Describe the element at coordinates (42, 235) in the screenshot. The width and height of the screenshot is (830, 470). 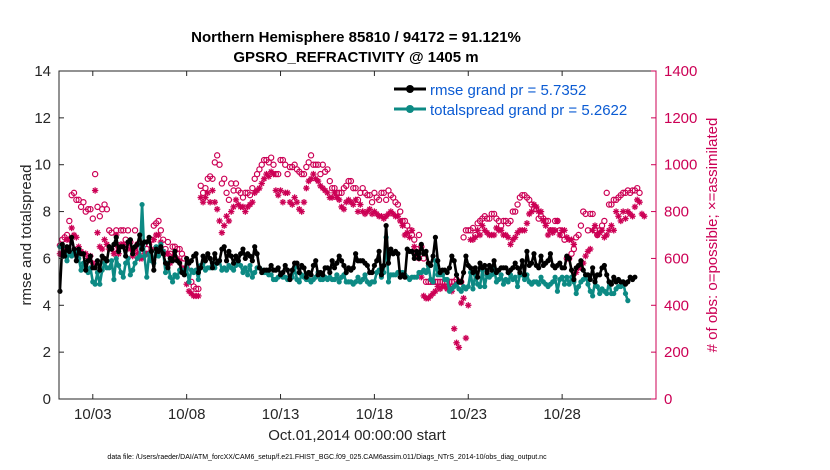
I see `left-tick-labels: 0 2 4 6 8 10 12 14` at that location.